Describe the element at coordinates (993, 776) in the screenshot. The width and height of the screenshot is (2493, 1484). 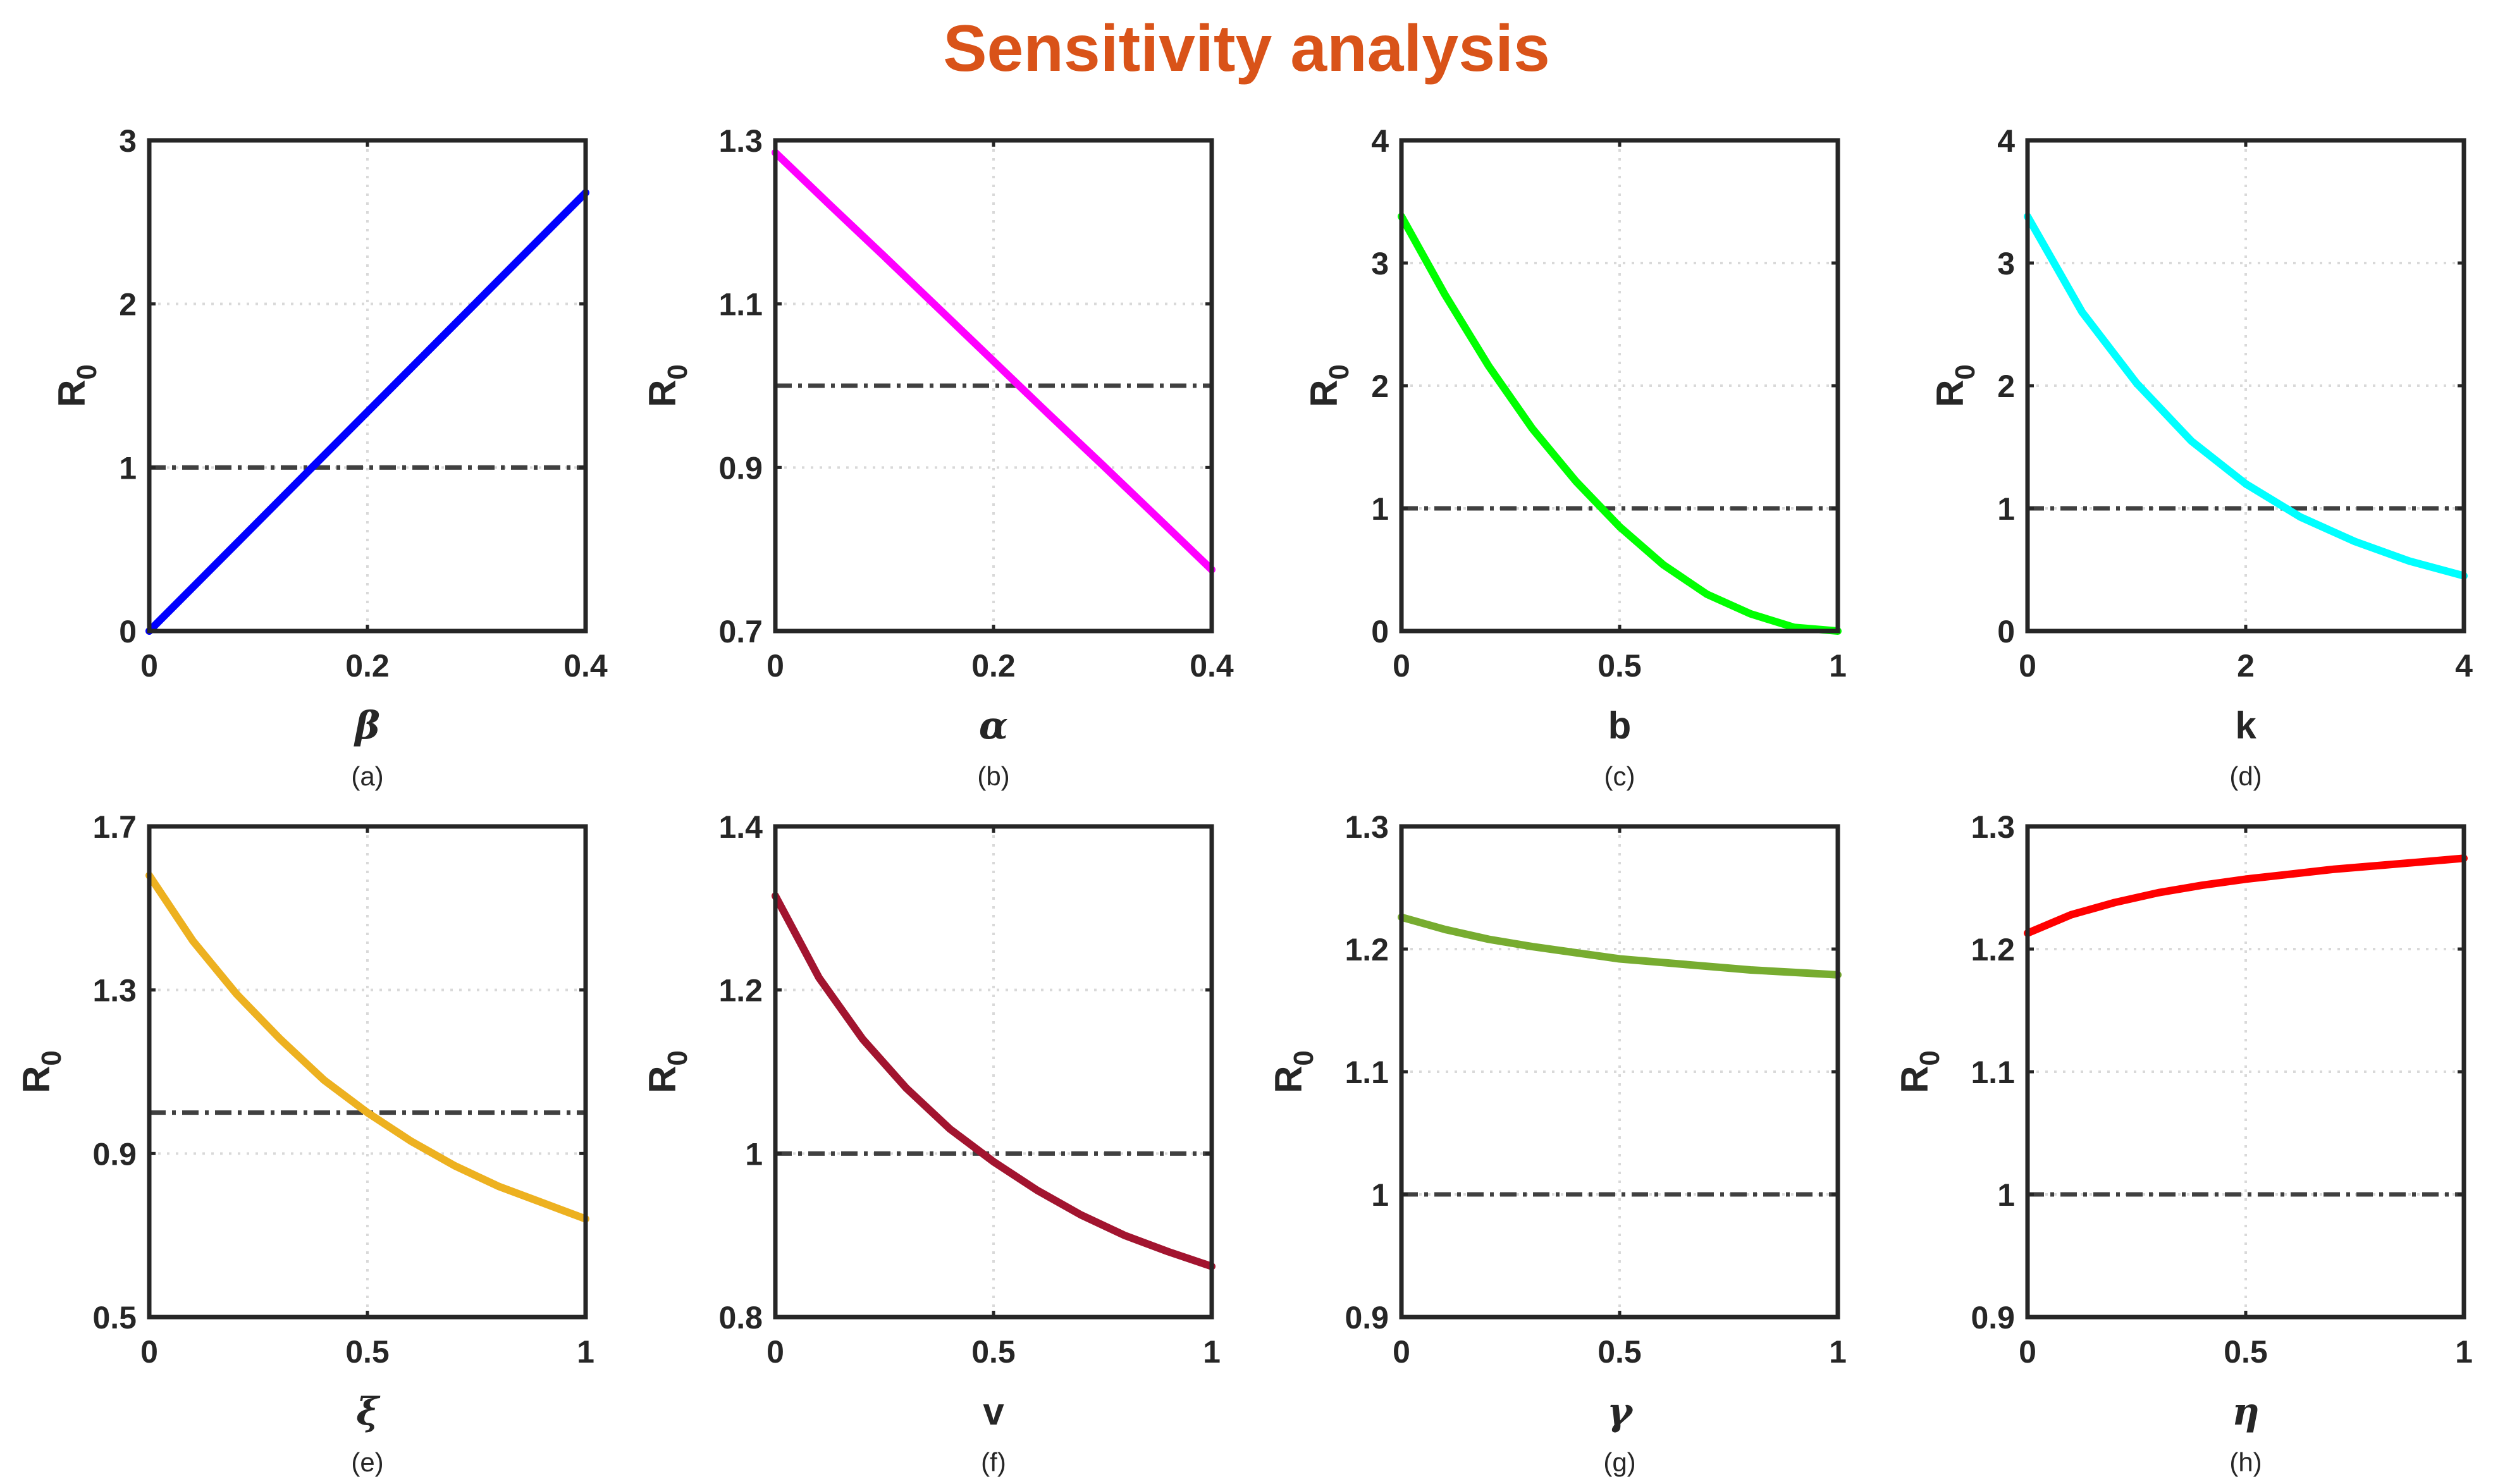
I see `panel-caption: (b)` at that location.